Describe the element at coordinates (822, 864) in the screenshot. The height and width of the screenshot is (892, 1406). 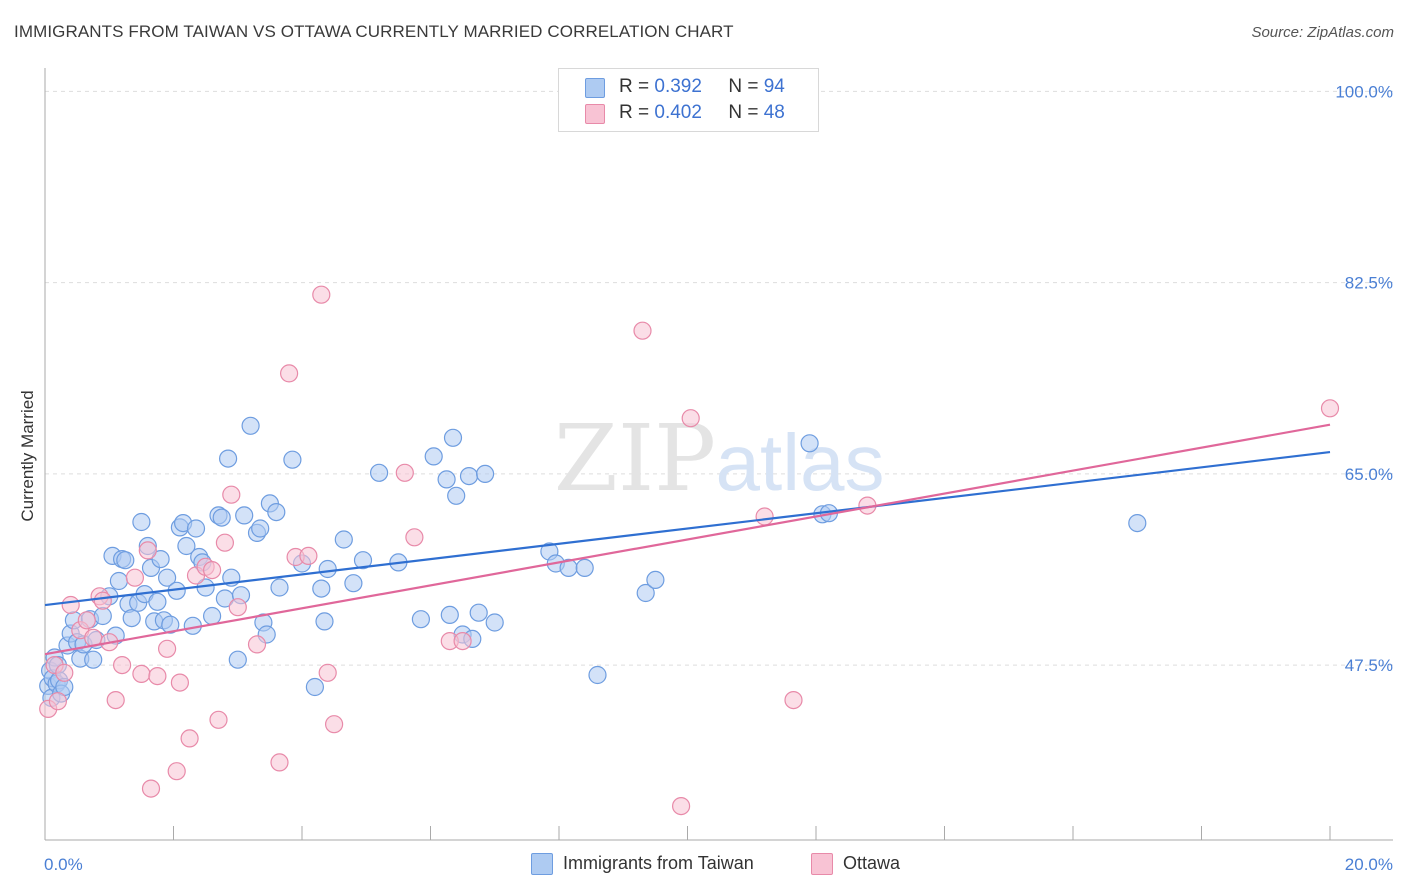
I see `bottom-legend-swatch-ottawa` at that location.